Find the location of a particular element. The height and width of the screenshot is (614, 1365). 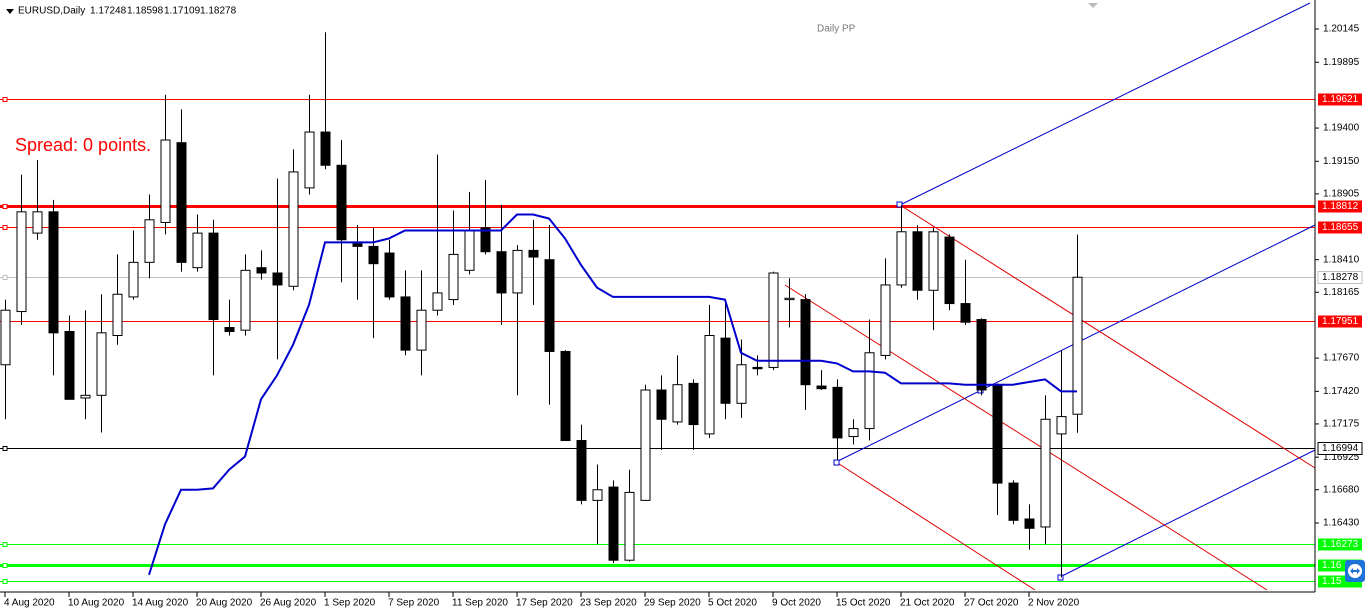

level-label: 1.19621 is located at coordinates (1340, 99).